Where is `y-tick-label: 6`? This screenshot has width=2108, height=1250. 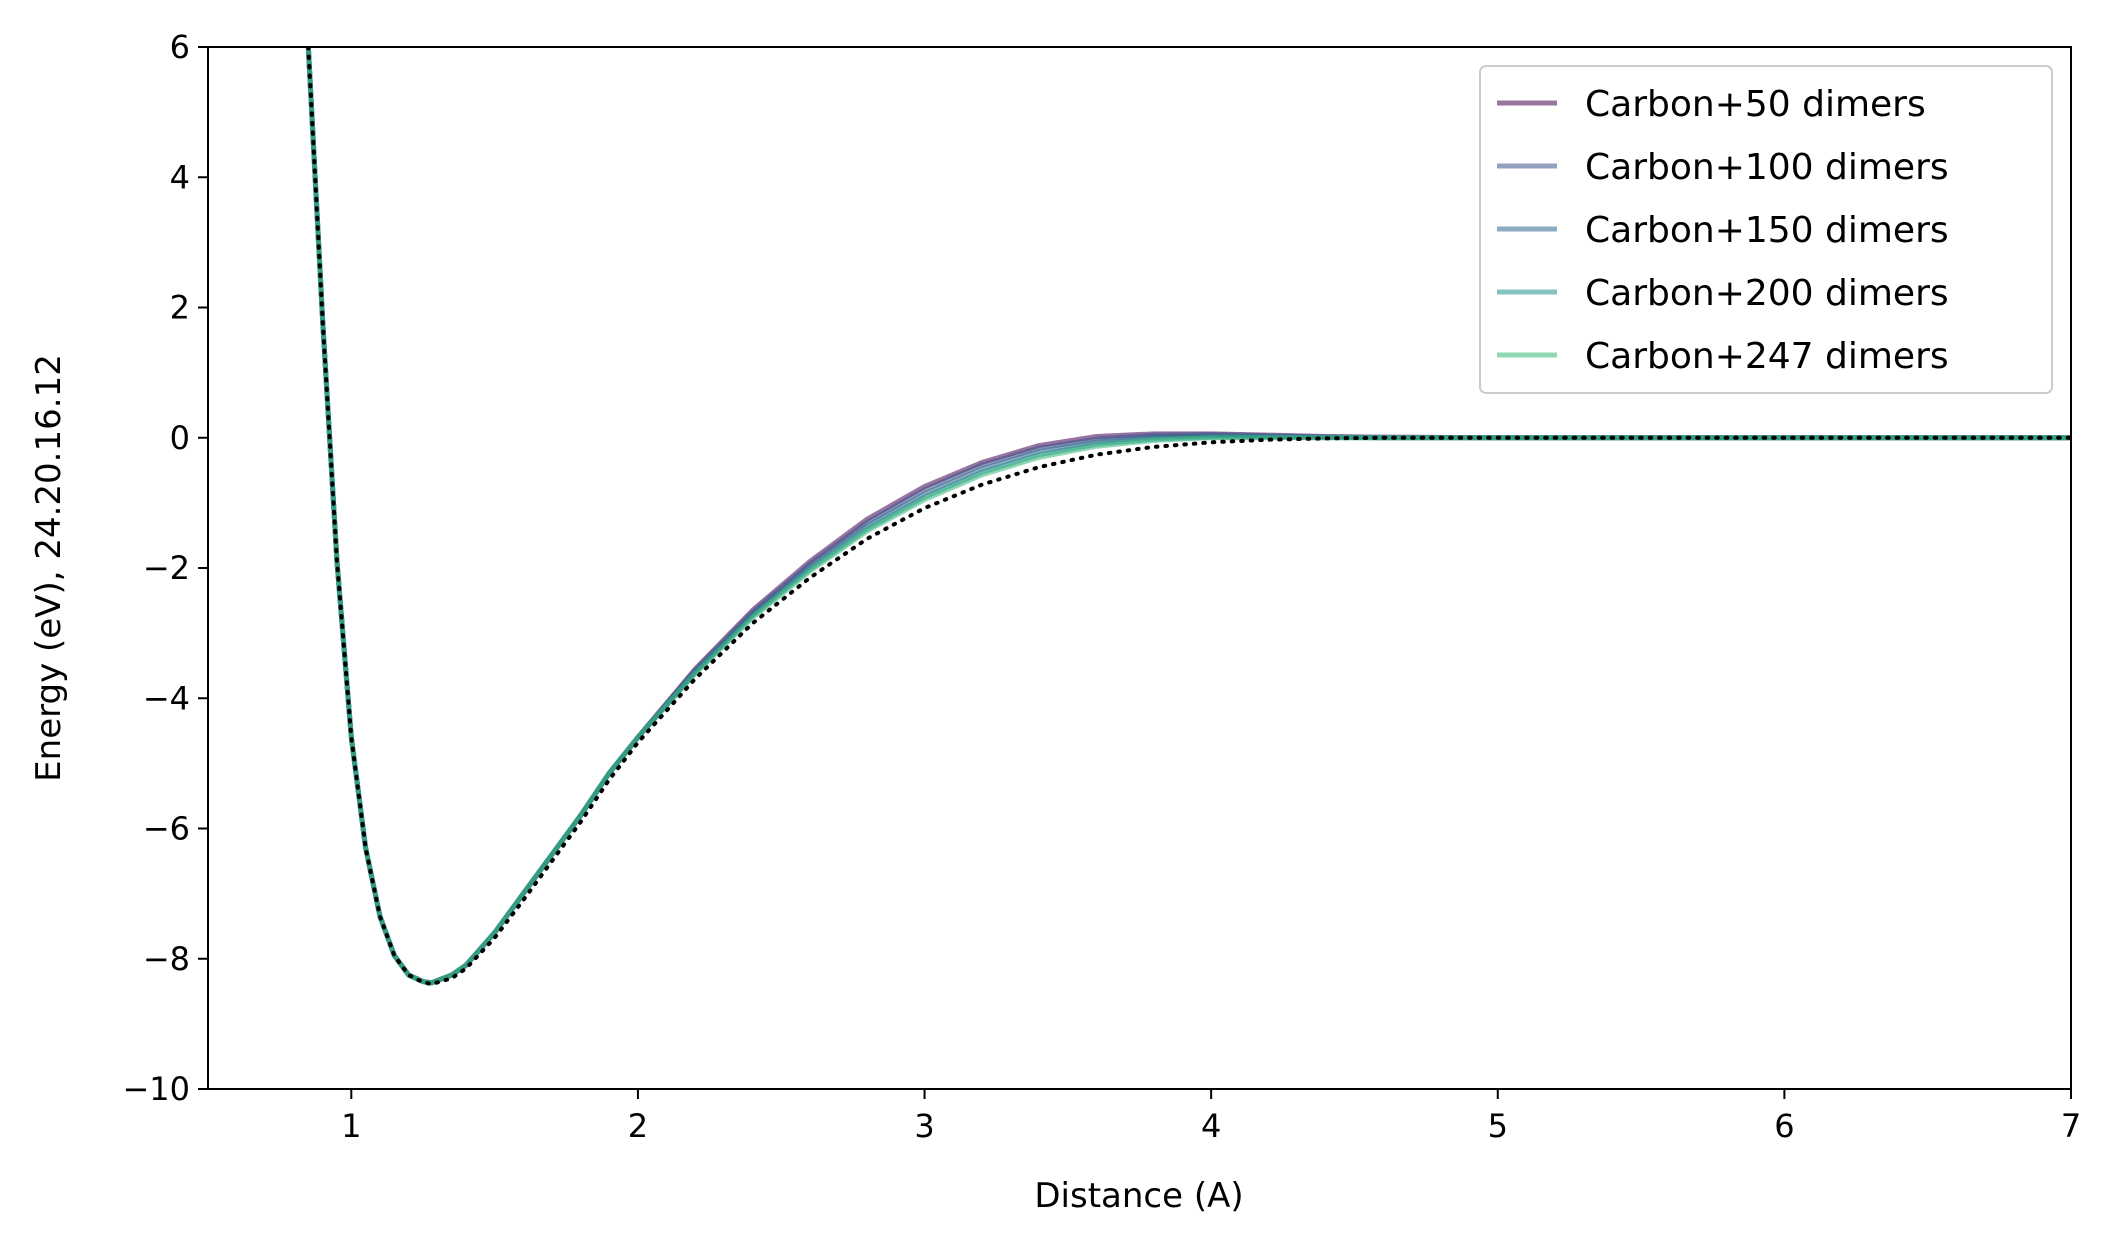 y-tick-label: 6 is located at coordinates (180, 47).